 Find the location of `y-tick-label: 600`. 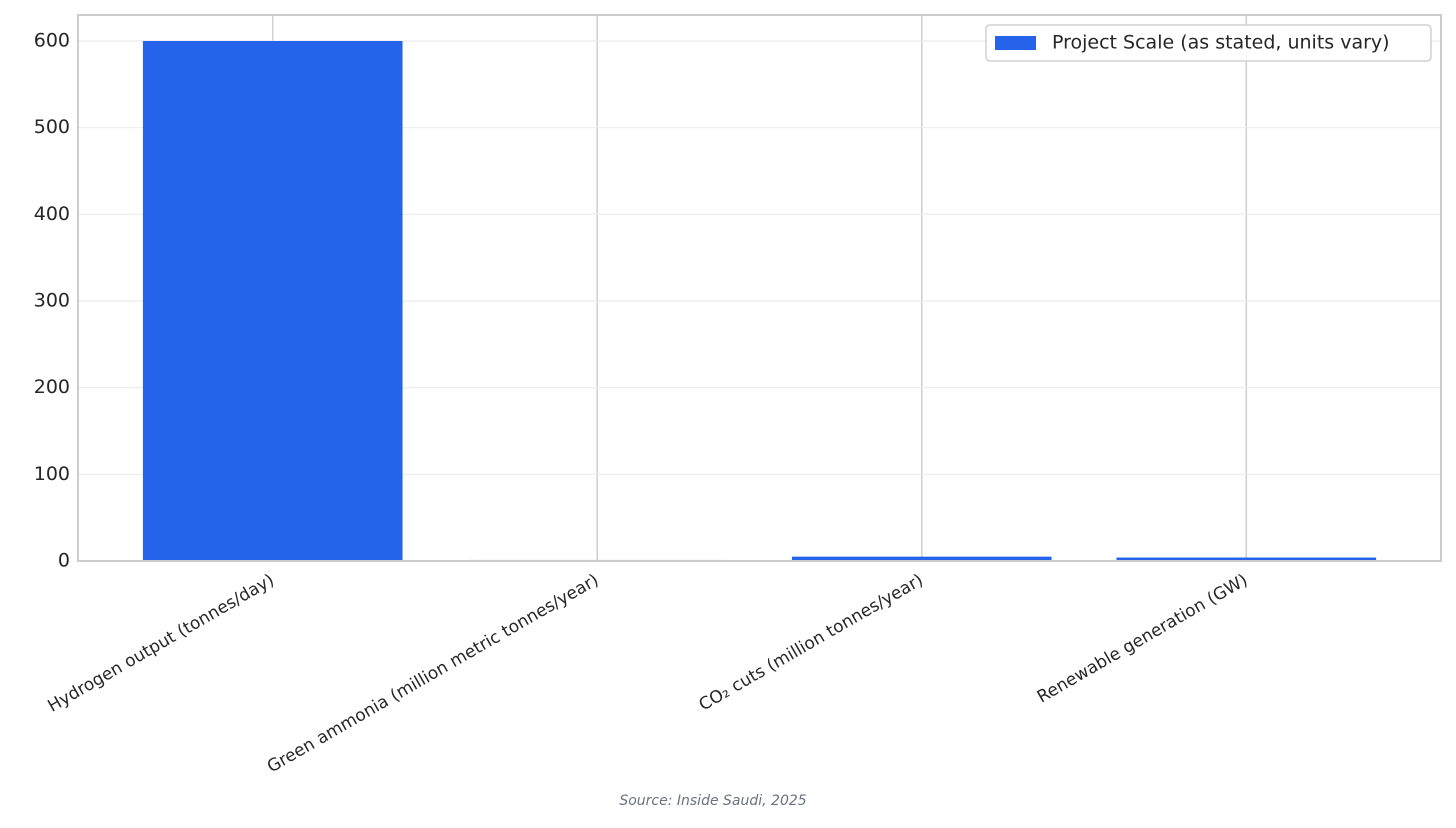

y-tick-label: 600 is located at coordinates (52, 41).